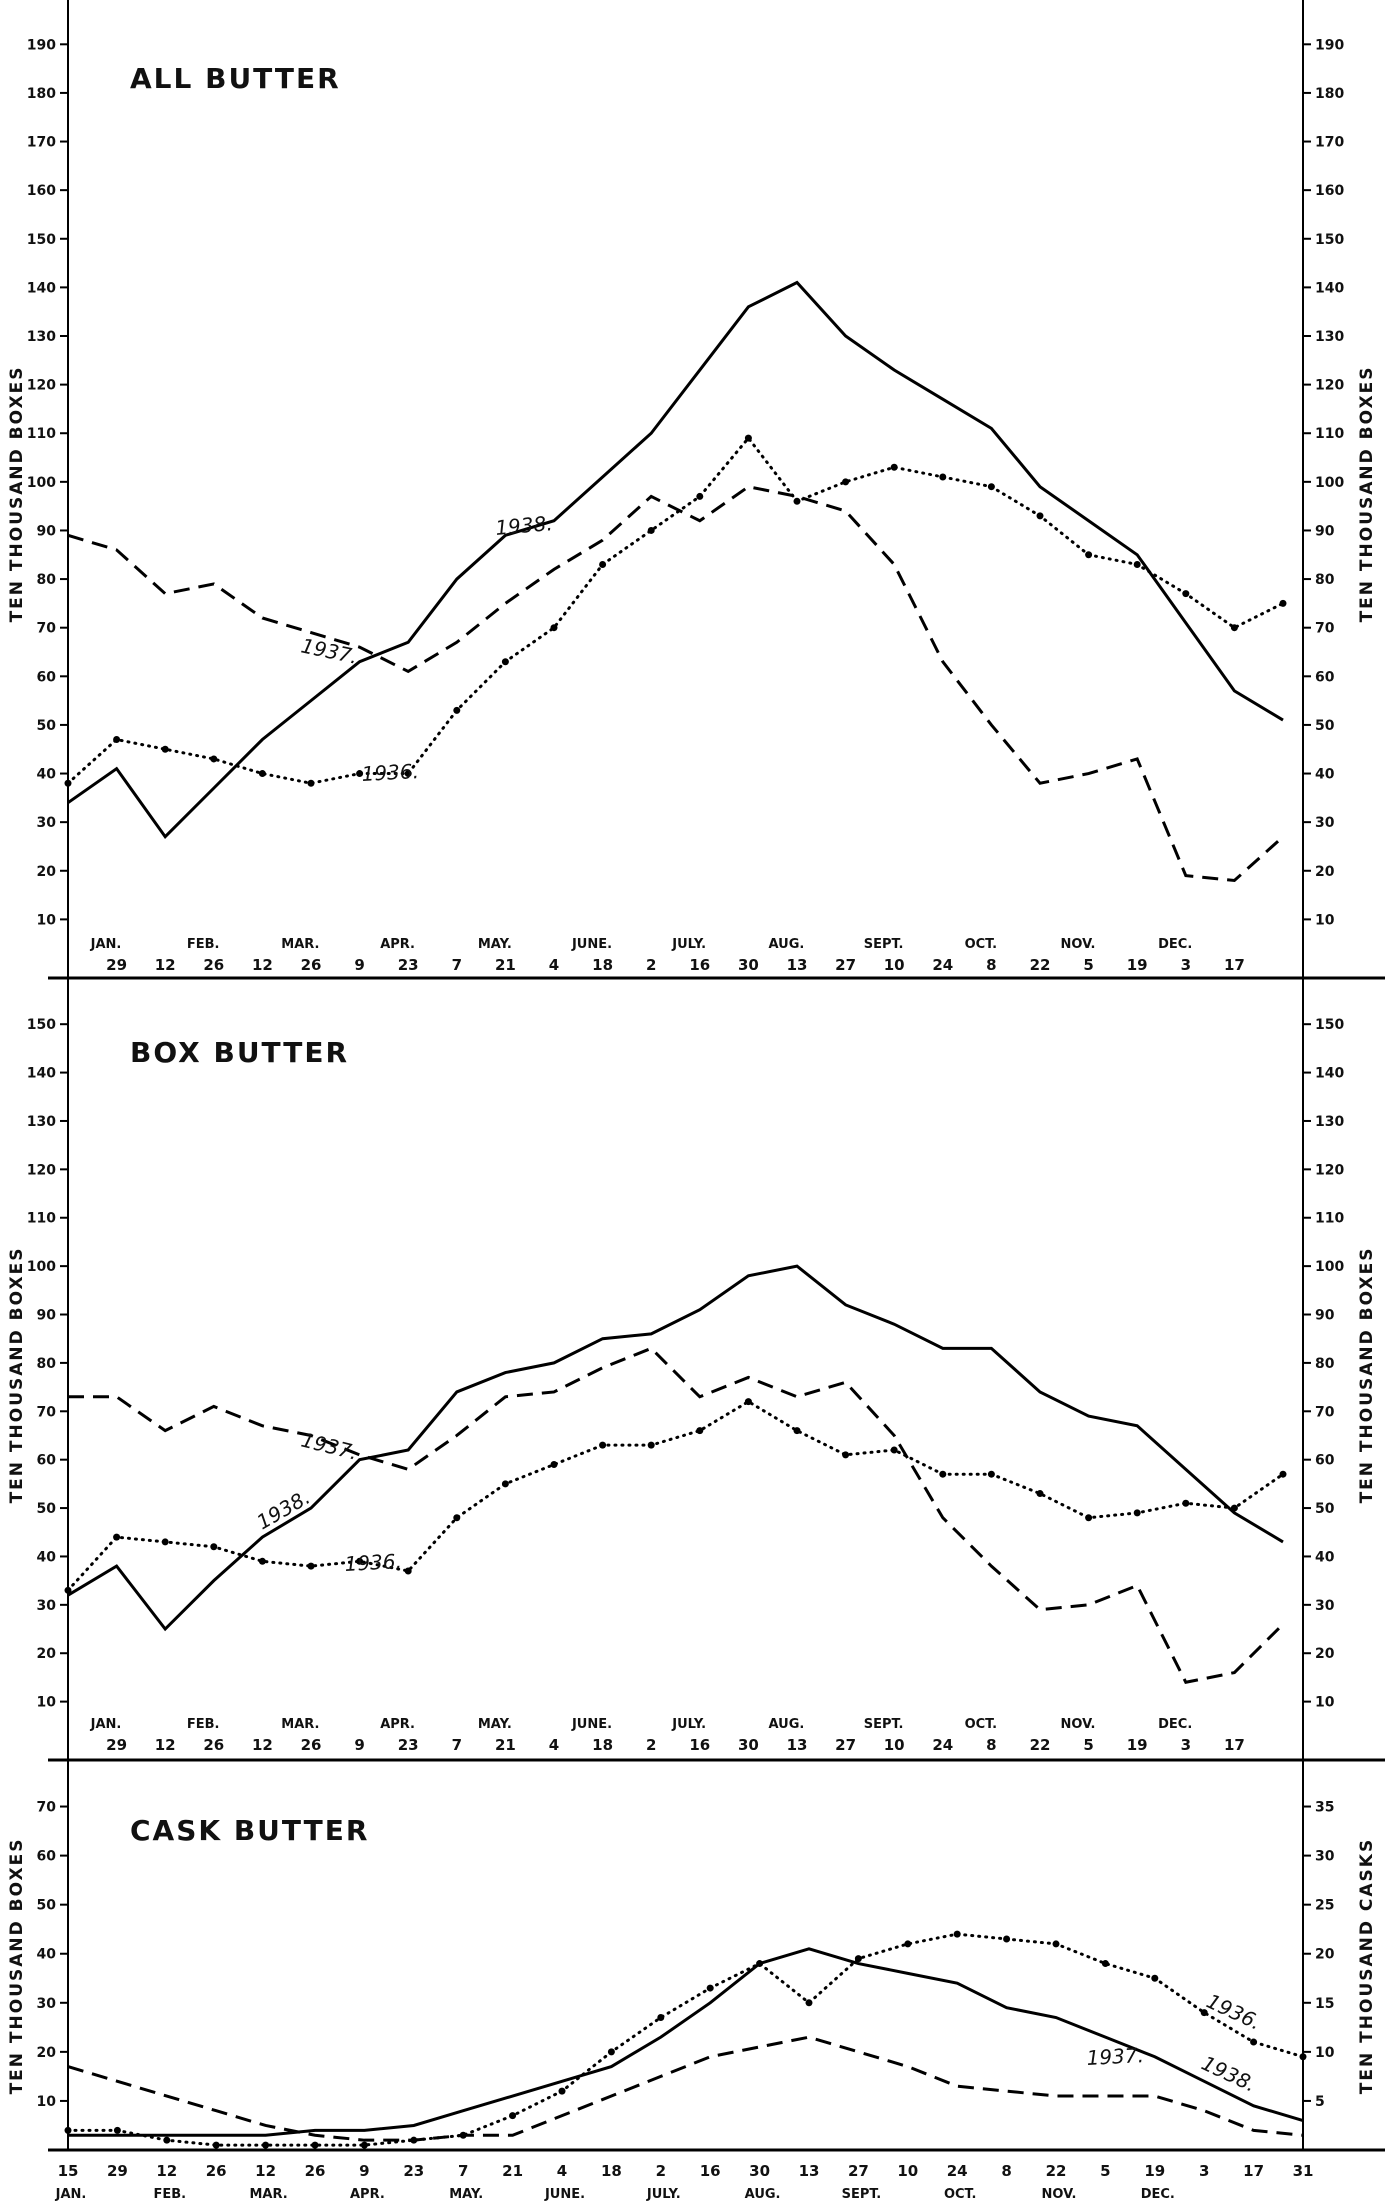 Image resolution: width=1385 pixels, height=2205 pixels. What do you see at coordinates (862, 2194) in the screenshot?
I see `x-month-label: SEPT.` at bounding box center [862, 2194].